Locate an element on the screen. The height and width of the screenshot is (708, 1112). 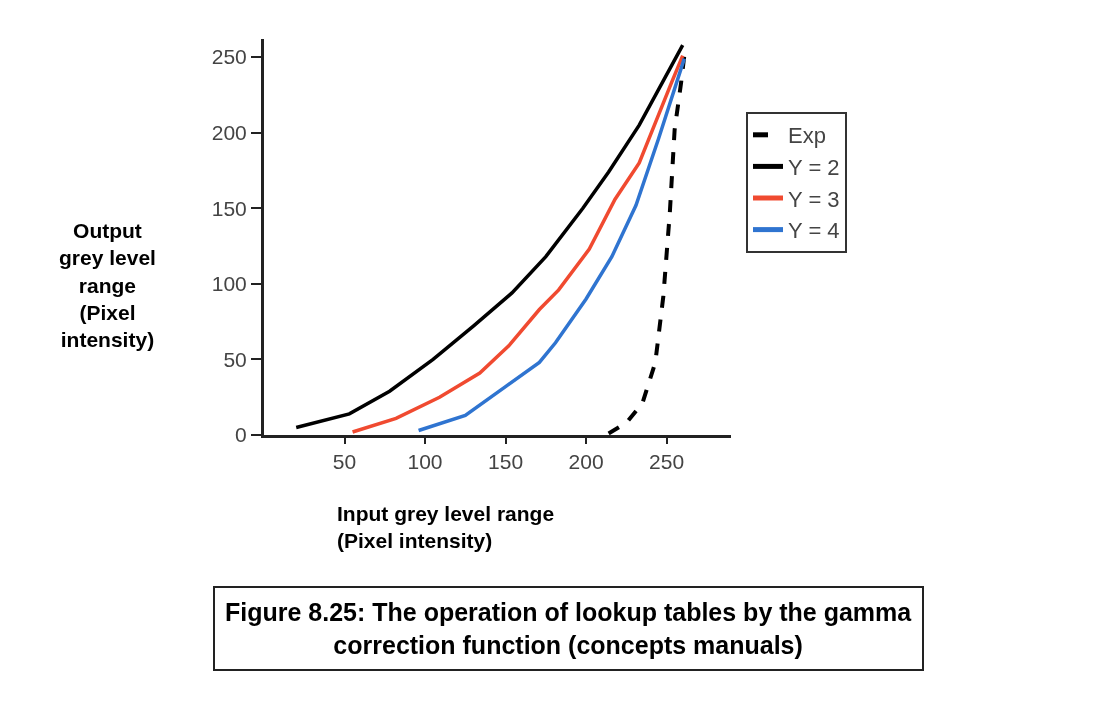
y-tick-label: 200 is located at coordinates (229, 133).